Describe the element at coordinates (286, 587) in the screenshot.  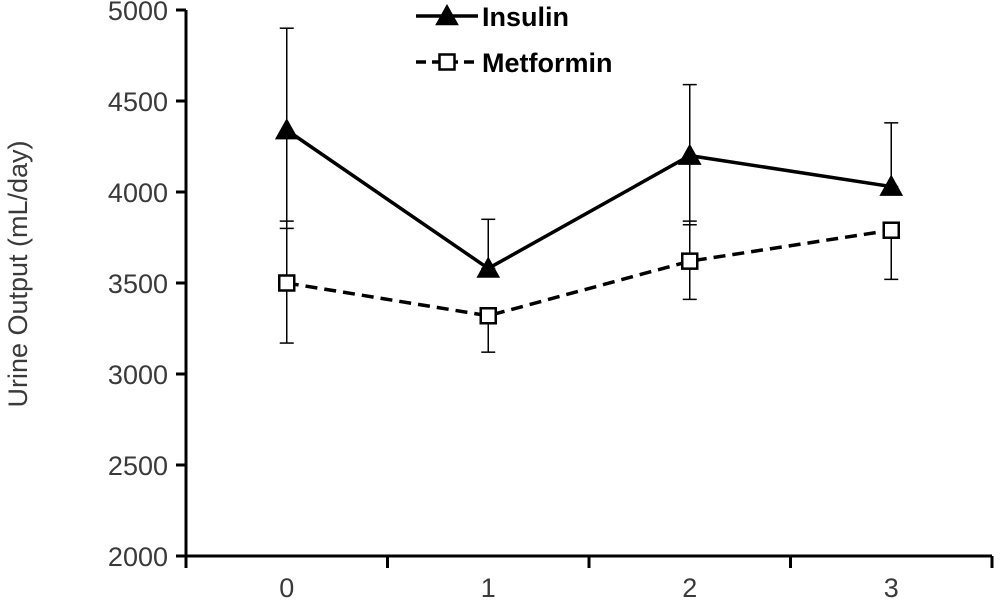
I see `x-tick-label: 0` at that location.